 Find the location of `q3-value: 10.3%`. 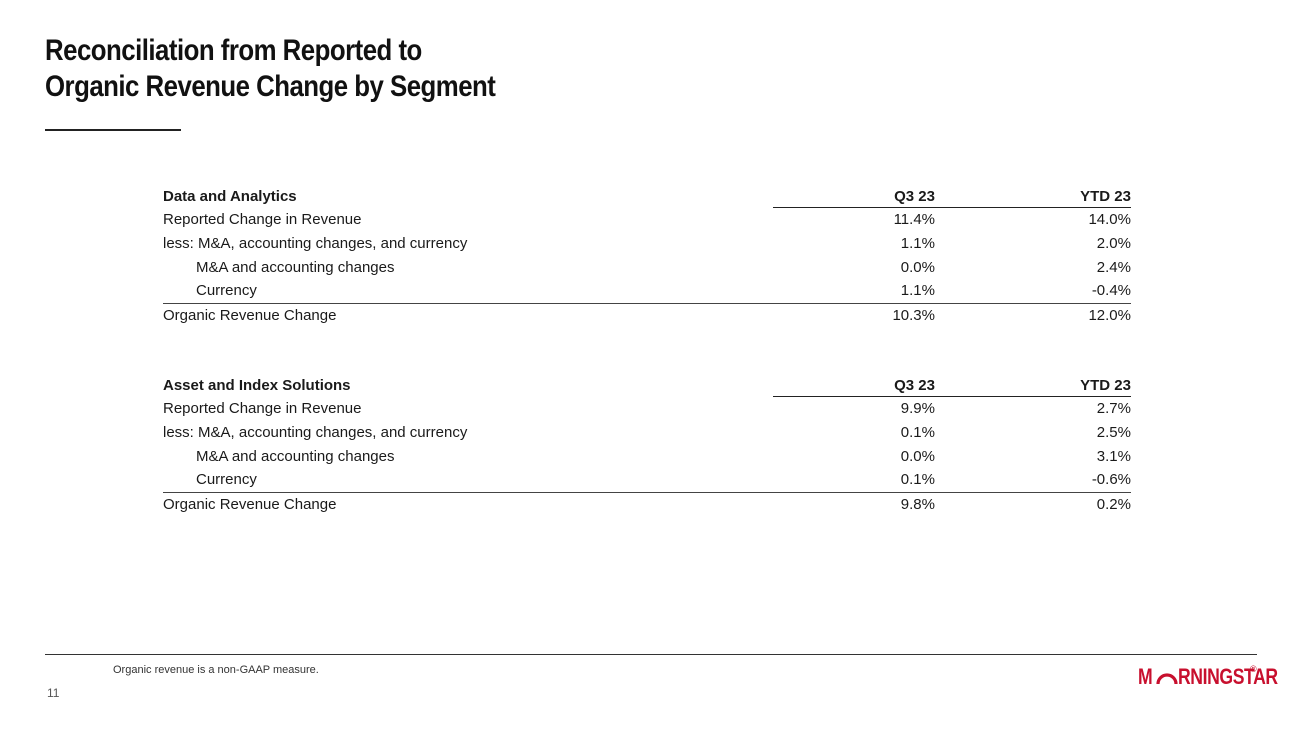

q3-value: 10.3% is located at coordinates (854, 315).